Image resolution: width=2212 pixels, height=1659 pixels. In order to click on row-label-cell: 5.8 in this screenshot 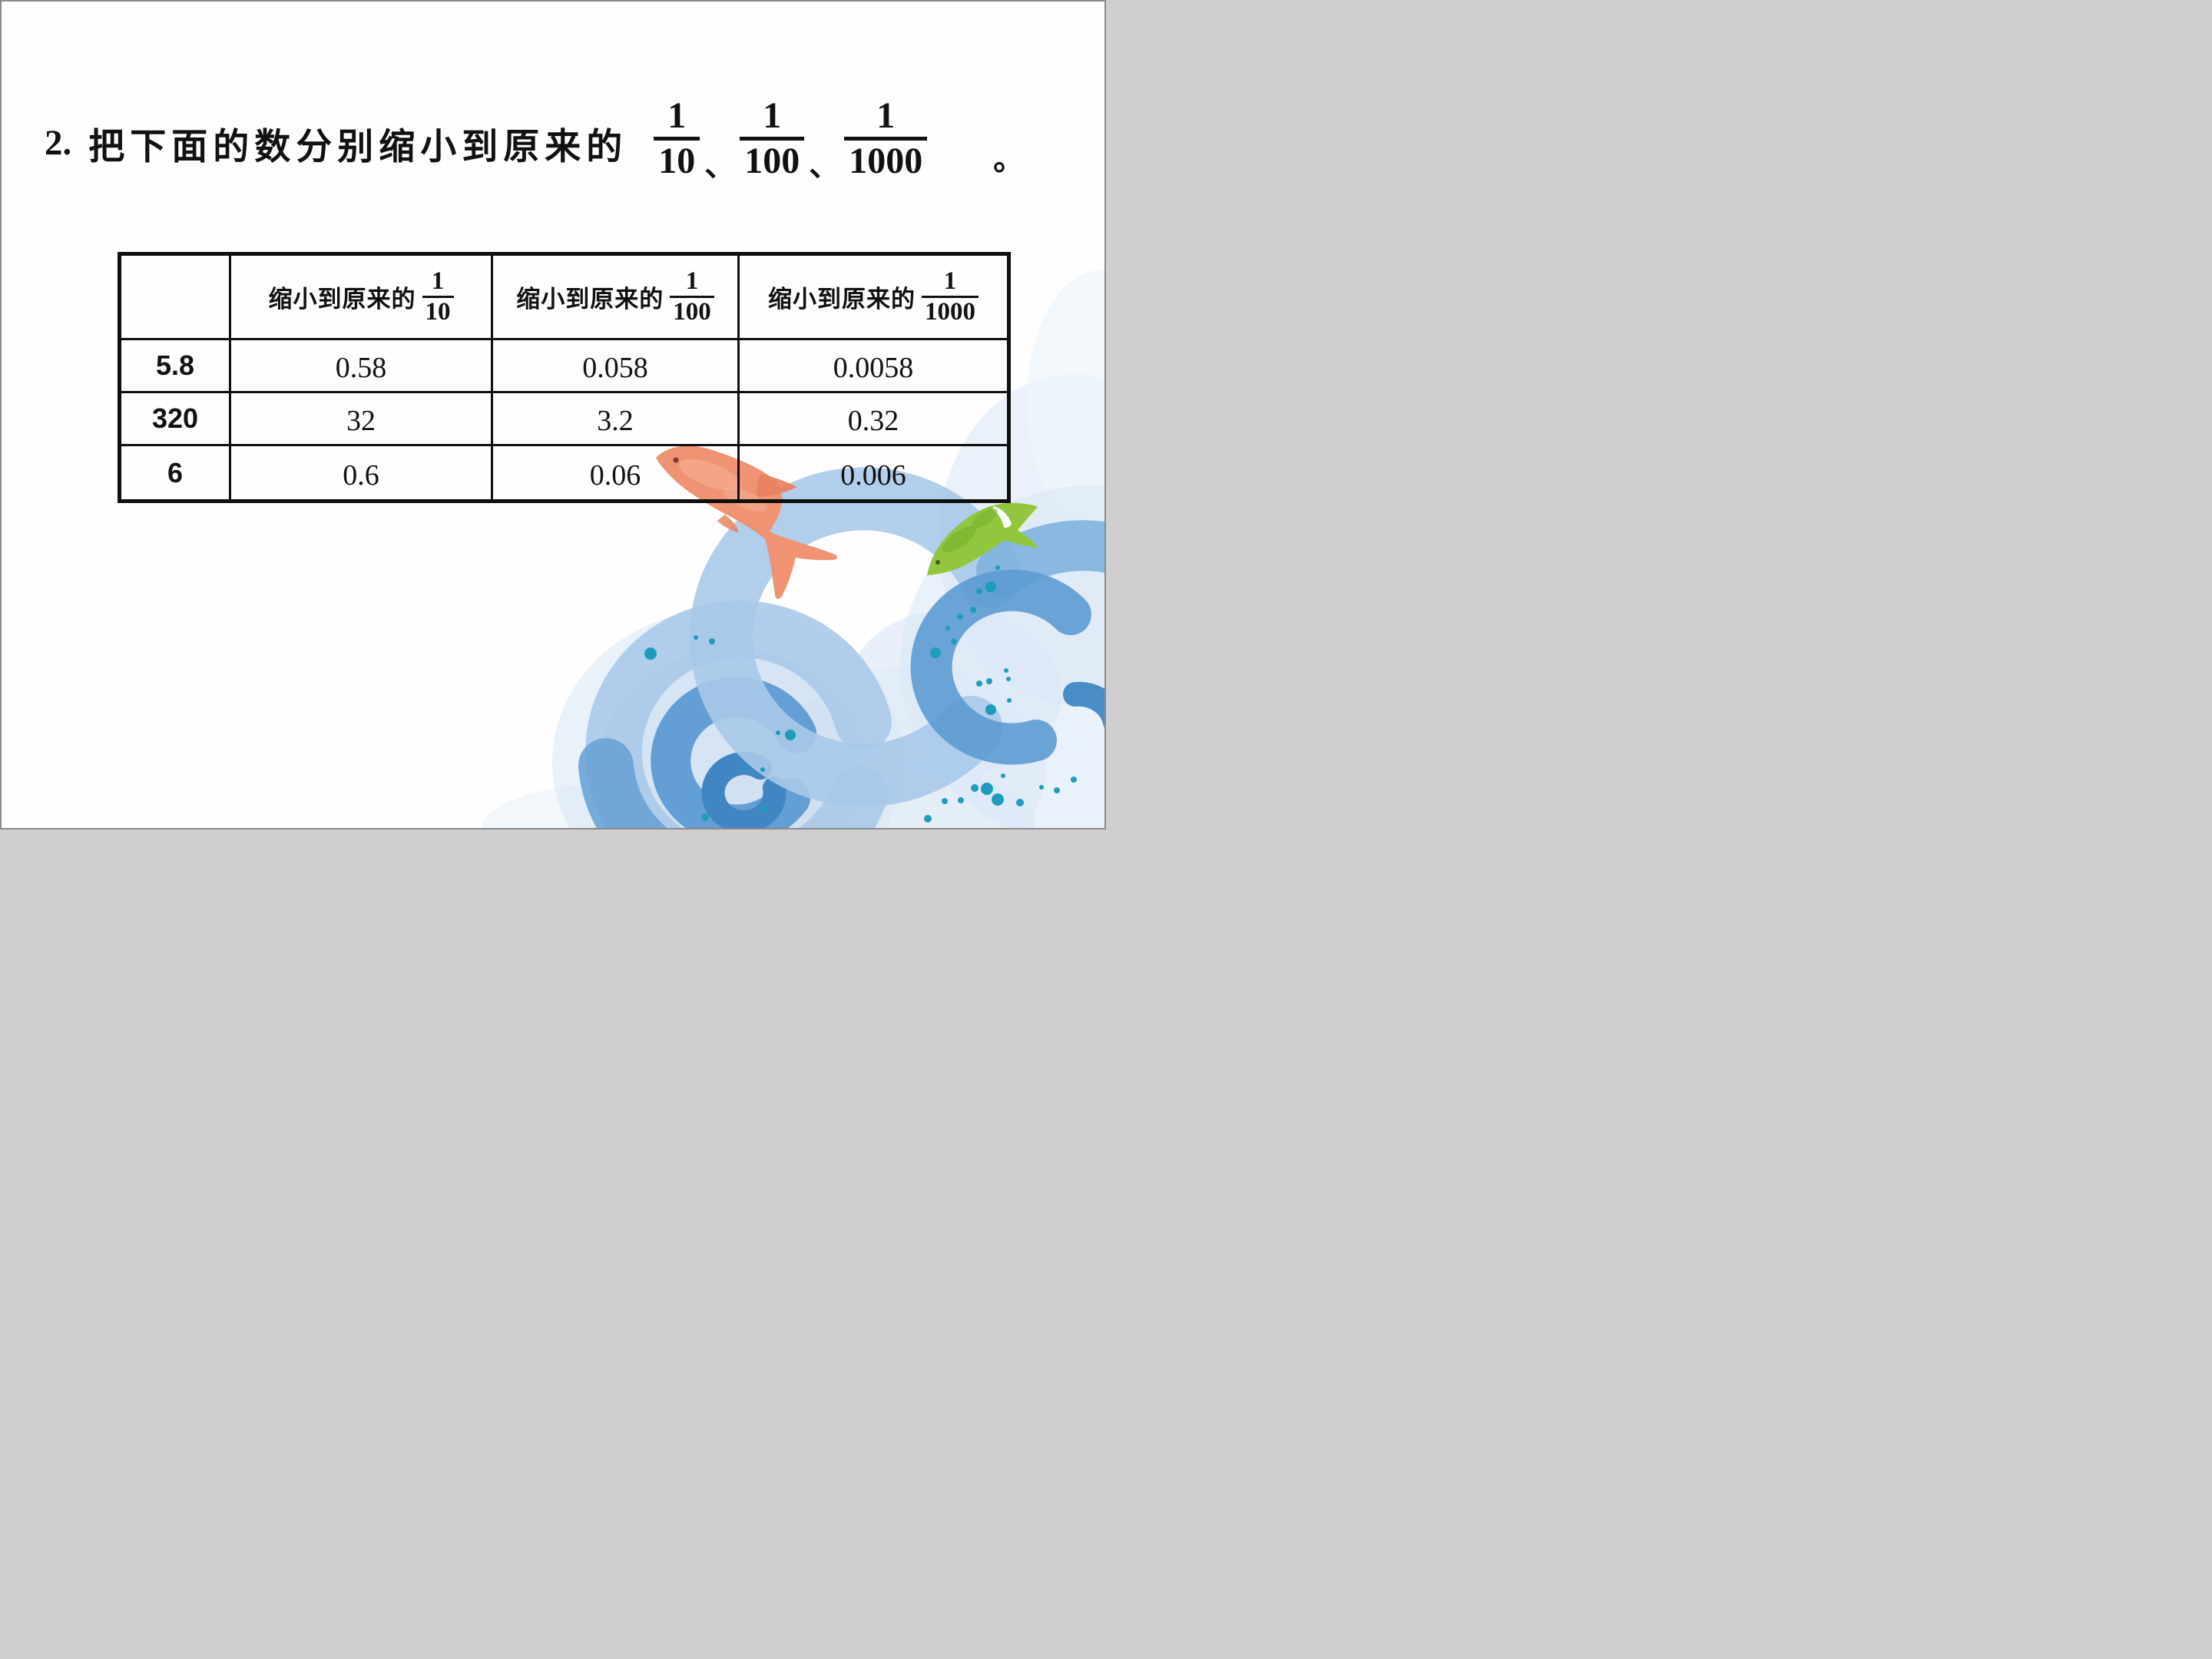, I will do `click(176, 367)`.